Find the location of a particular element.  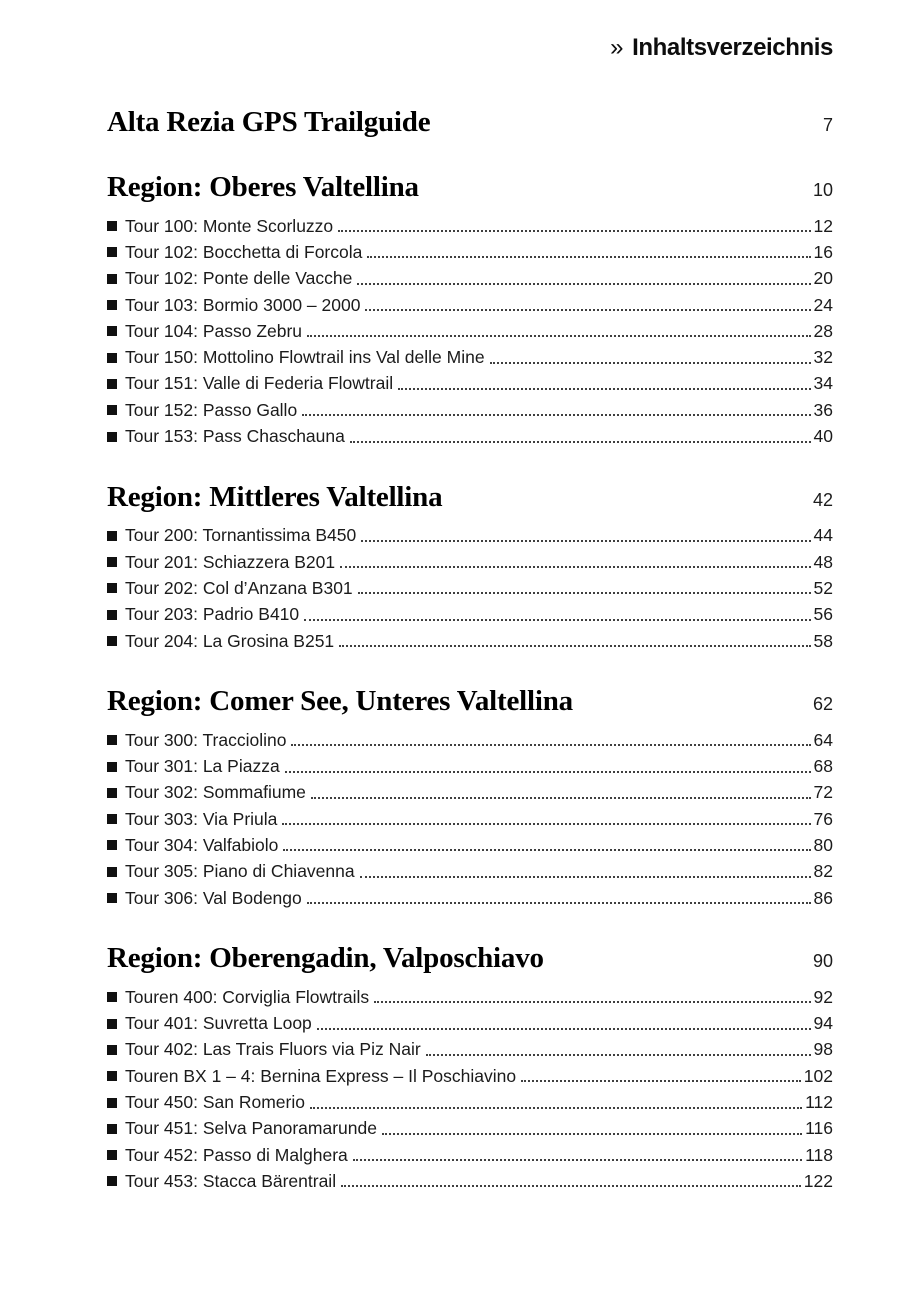

page-header-title: Inhaltsverzeichnis is located at coordinates (732, 47).